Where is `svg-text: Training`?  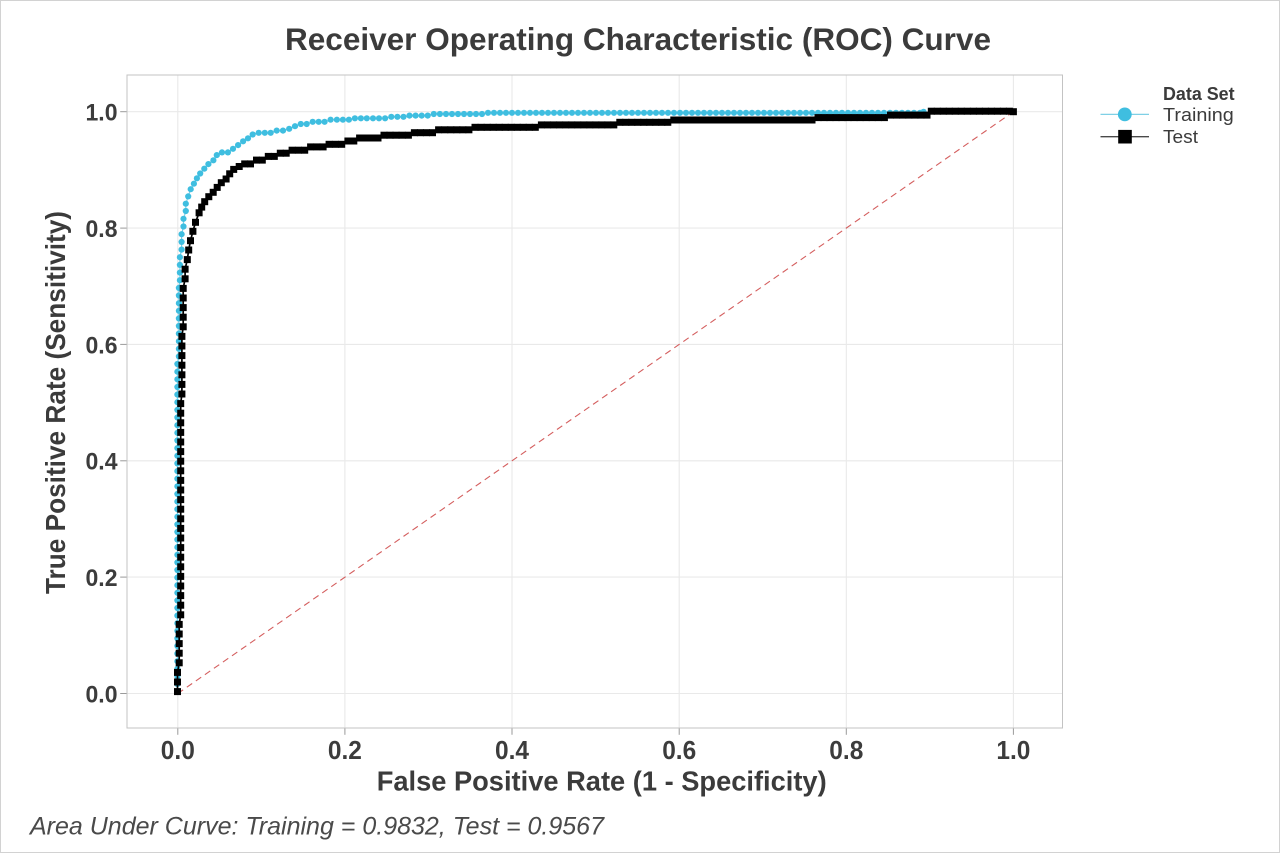
svg-text: Training is located at coordinates (1198, 115).